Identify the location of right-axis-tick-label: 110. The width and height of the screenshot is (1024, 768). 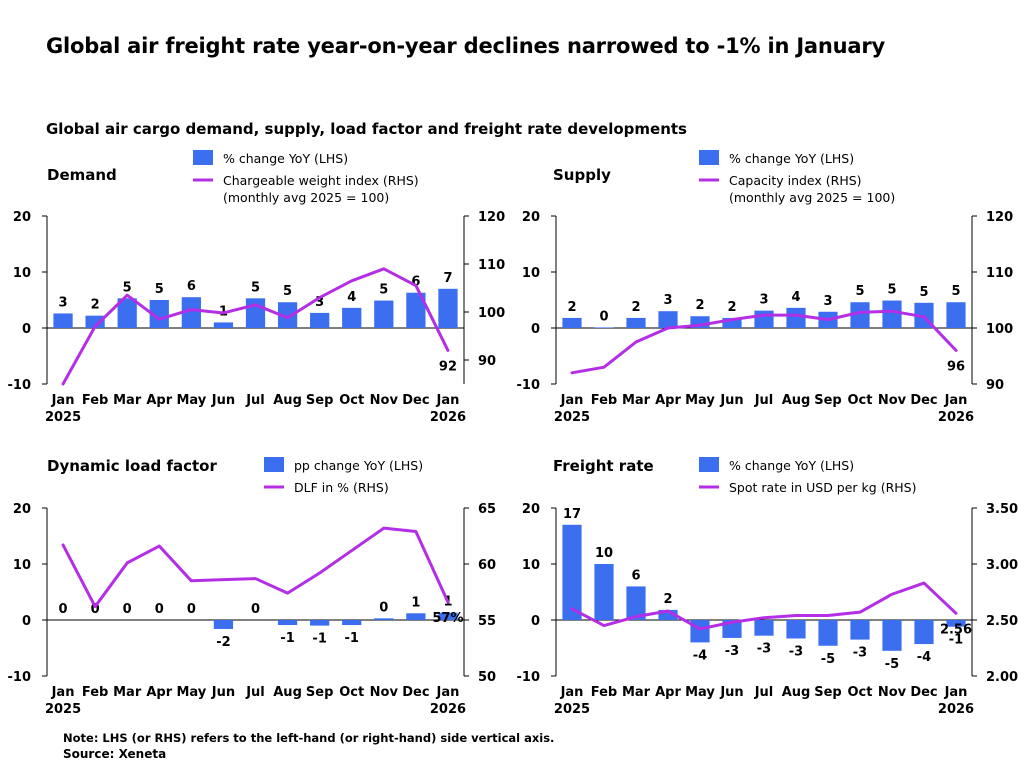
(999, 273).